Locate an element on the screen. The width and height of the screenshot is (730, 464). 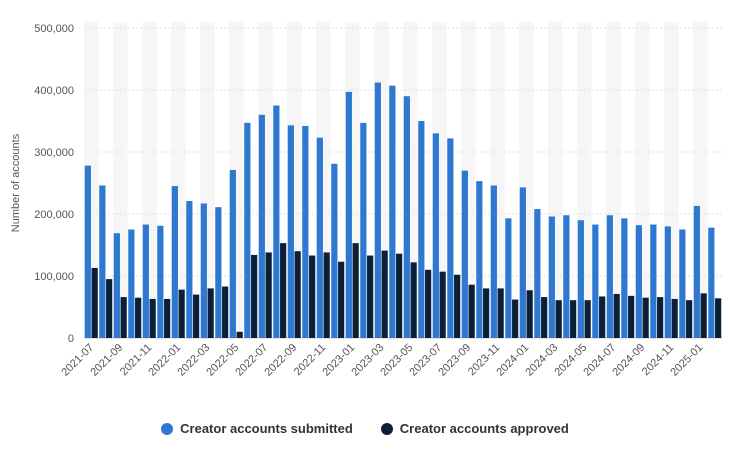
bar-approved: 2023-12: 62,000 is located at coordinates (515, 318).